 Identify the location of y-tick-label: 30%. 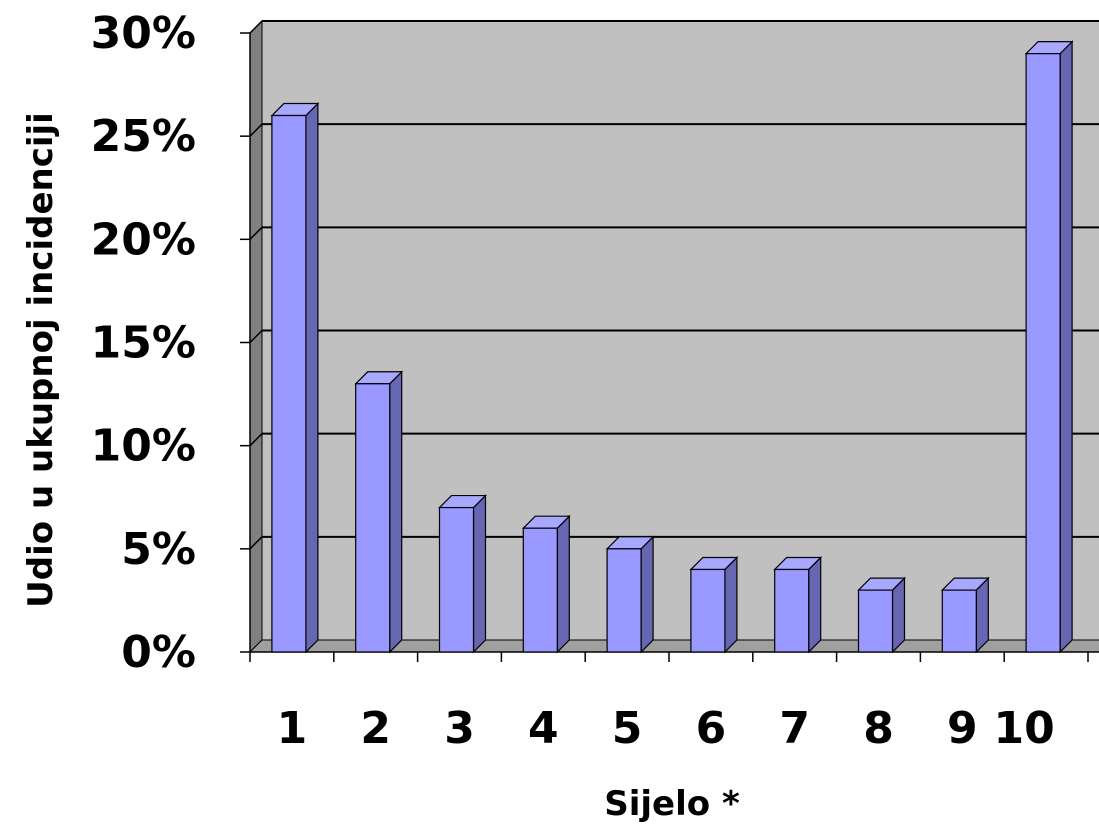
(143, 33).